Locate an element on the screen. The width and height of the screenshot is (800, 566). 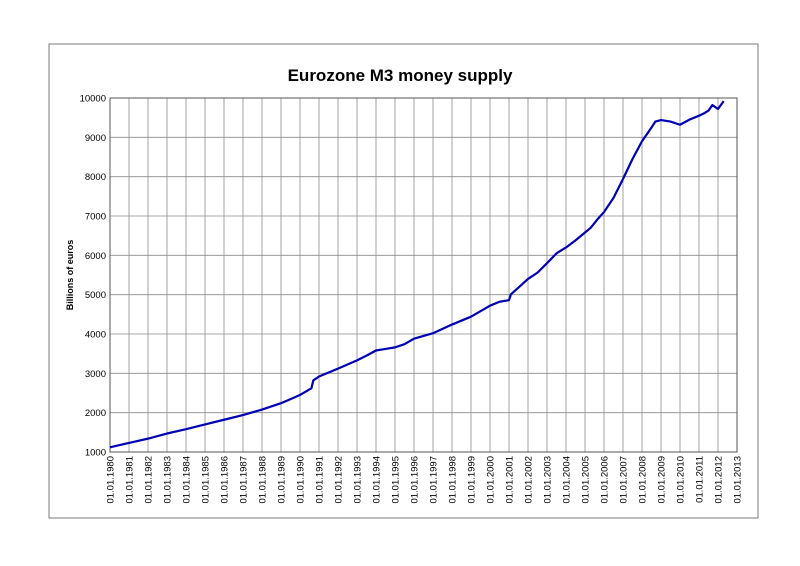
x-tick-label: 01.01.1992 is located at coordinates (339, 480).